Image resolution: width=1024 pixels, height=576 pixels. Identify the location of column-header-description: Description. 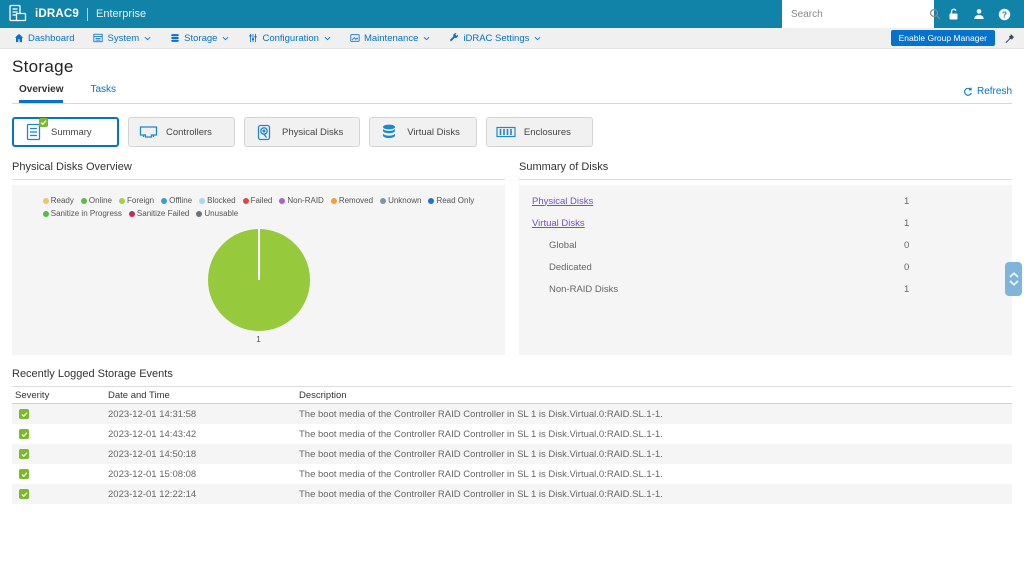
(323, 395).